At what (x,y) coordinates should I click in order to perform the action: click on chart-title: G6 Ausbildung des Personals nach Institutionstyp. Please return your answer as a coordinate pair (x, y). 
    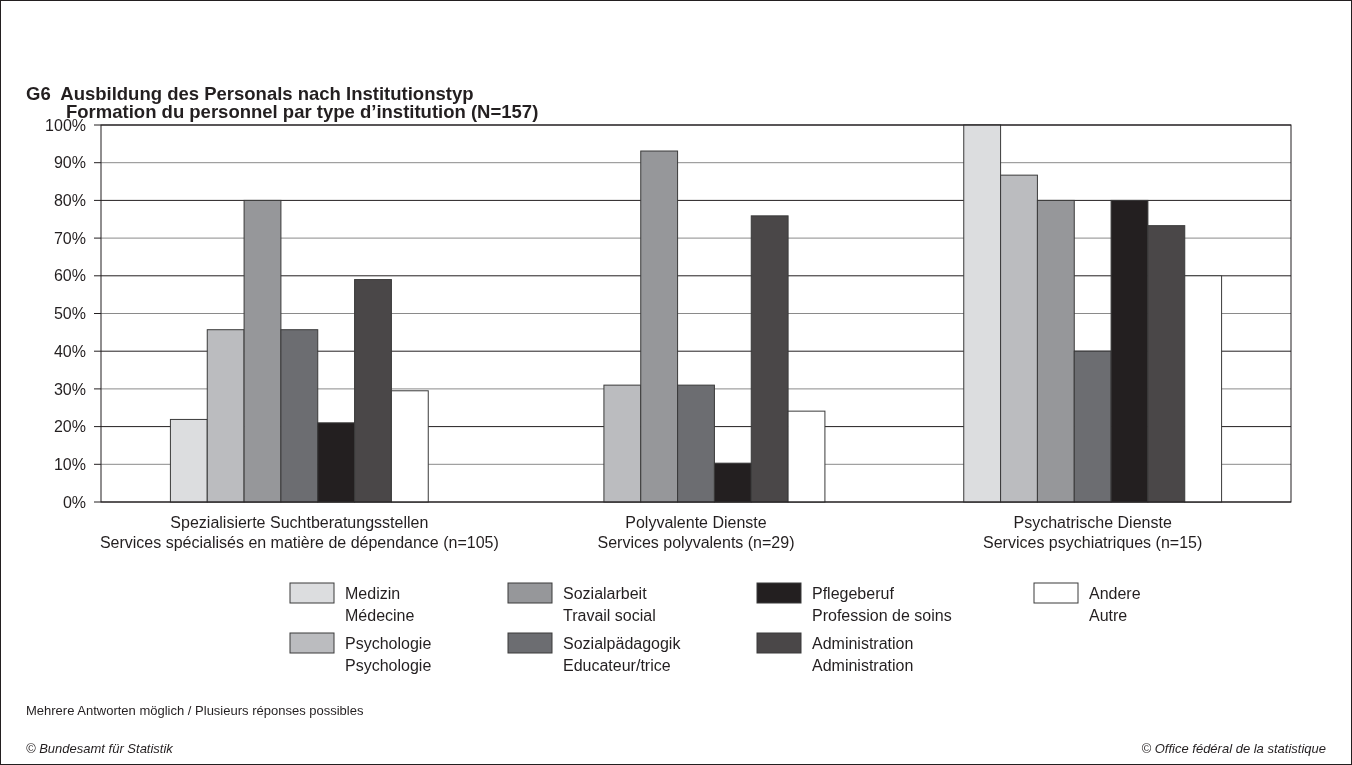
    Looking at the image, I should click on (250, 93).